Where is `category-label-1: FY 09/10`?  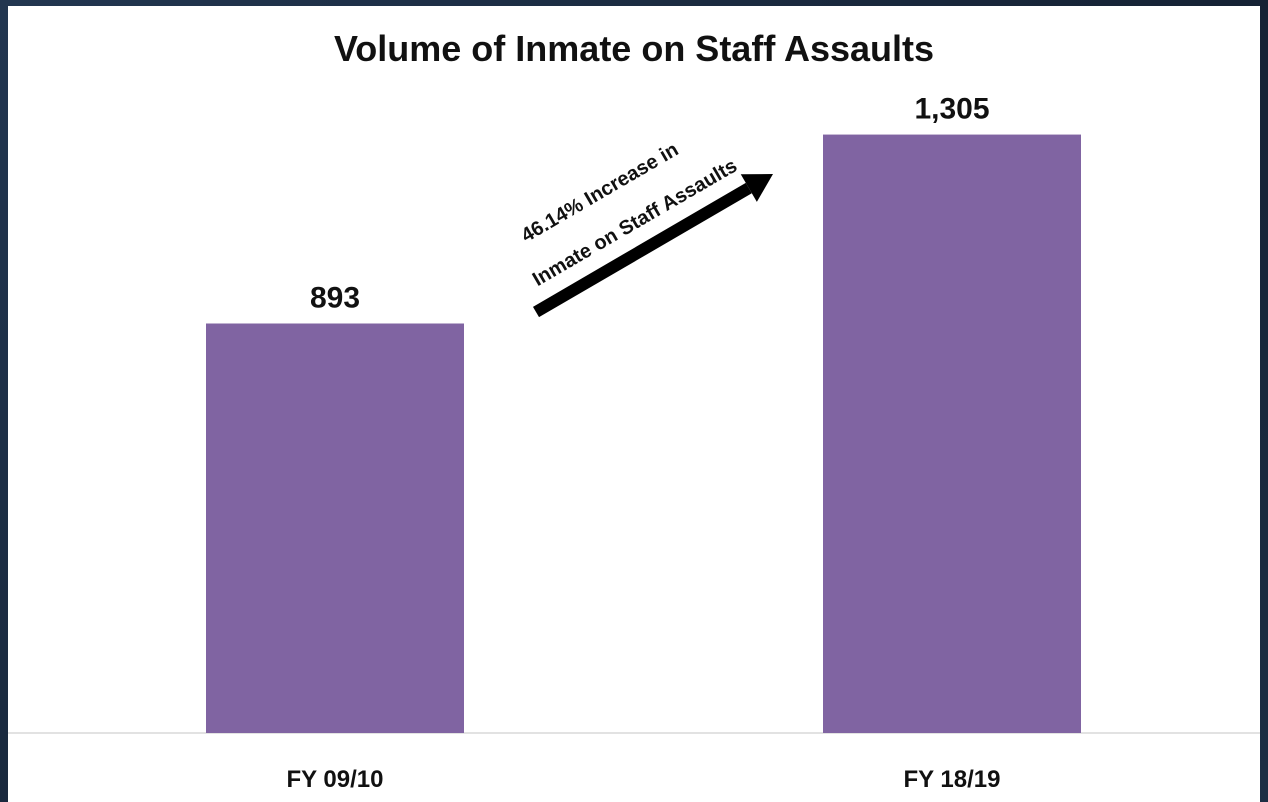 category-label-1: FY 09/10 is located at coordinates (335, 779).